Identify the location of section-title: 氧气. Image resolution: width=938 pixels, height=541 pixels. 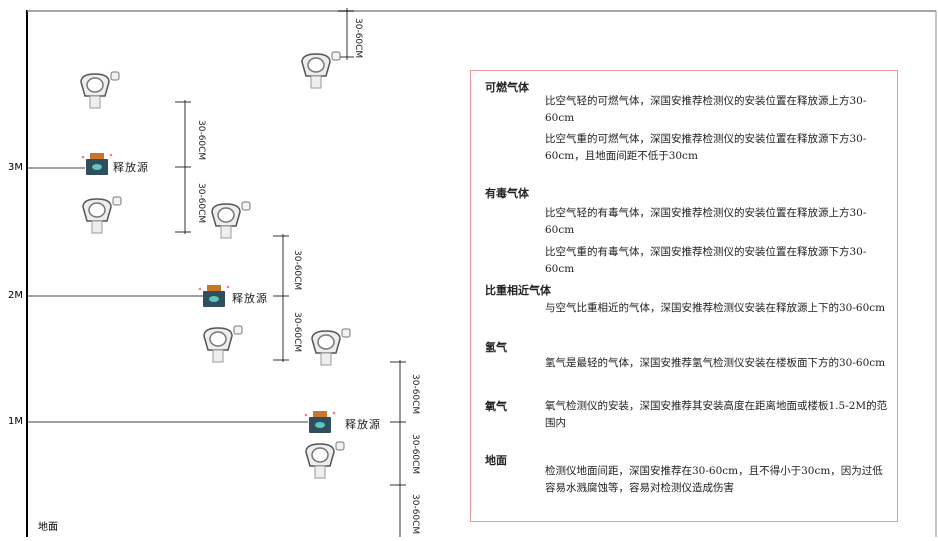
(496, 406).